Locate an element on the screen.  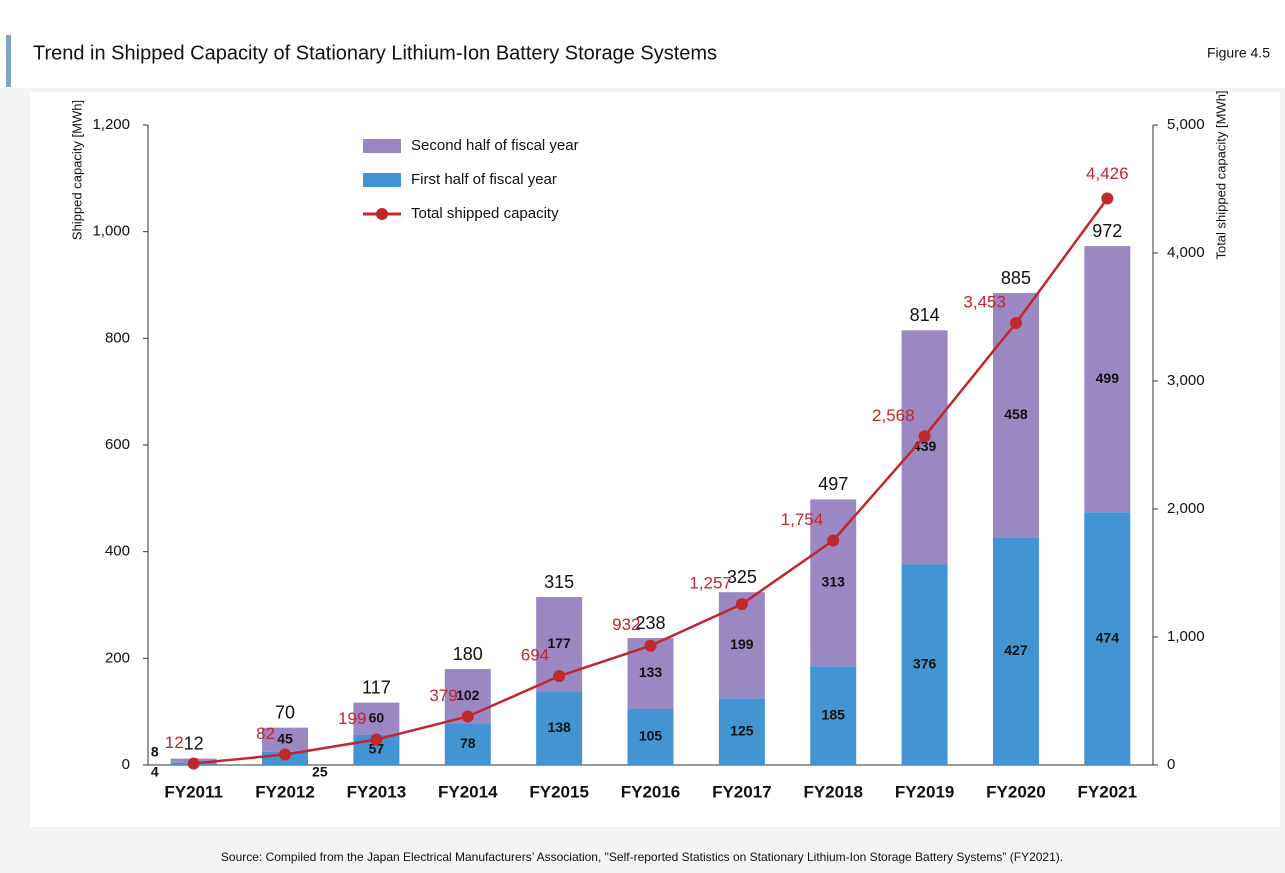
y2-axis-label: Total shipped capacity [MWh] is located at coordinates (1220, 174).